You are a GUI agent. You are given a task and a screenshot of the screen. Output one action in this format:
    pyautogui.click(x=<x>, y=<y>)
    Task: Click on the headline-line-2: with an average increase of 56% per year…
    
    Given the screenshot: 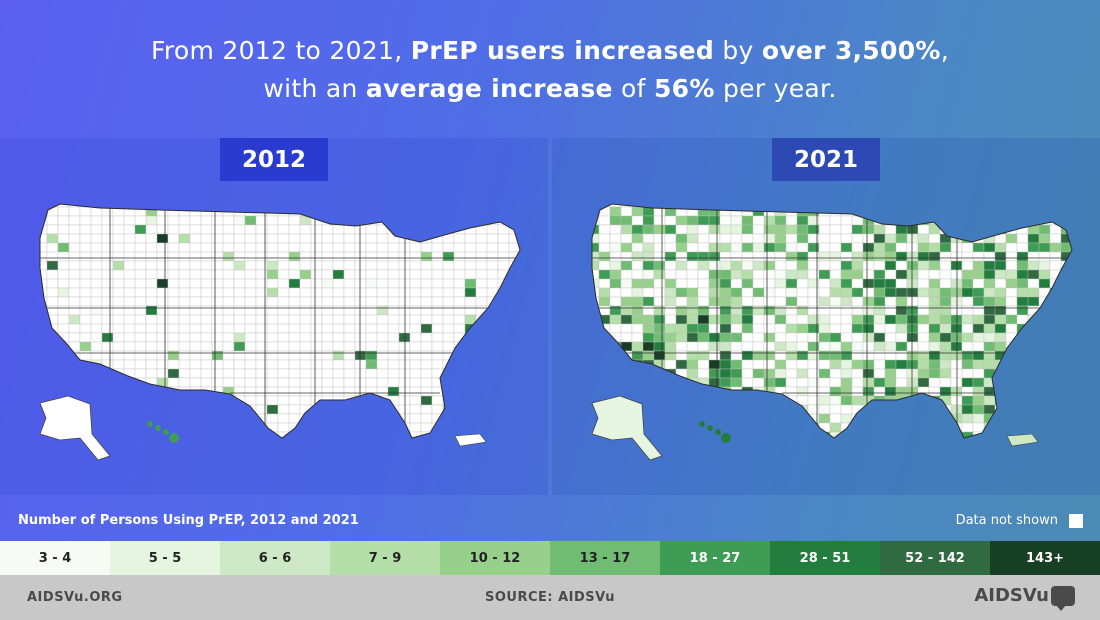 What is the action you would take?
    pyautogui.click(x=550, y=88)
    